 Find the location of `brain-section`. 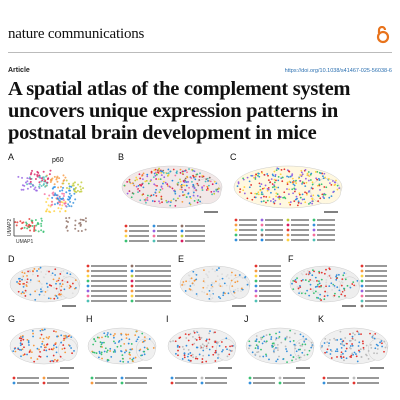

brain-section is located at coordinates (354, 348).